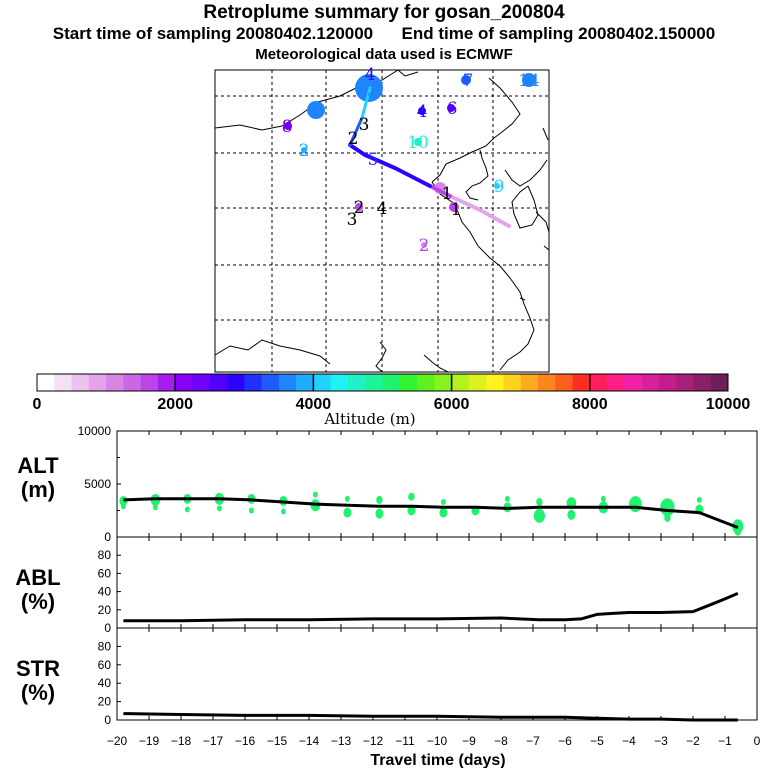 This screenshot has height=768, width=768. What do you see at coordinates (38, 489) in the screenshot?
I see `y-axis-unit: (m)` at bounding box center [38, 489].